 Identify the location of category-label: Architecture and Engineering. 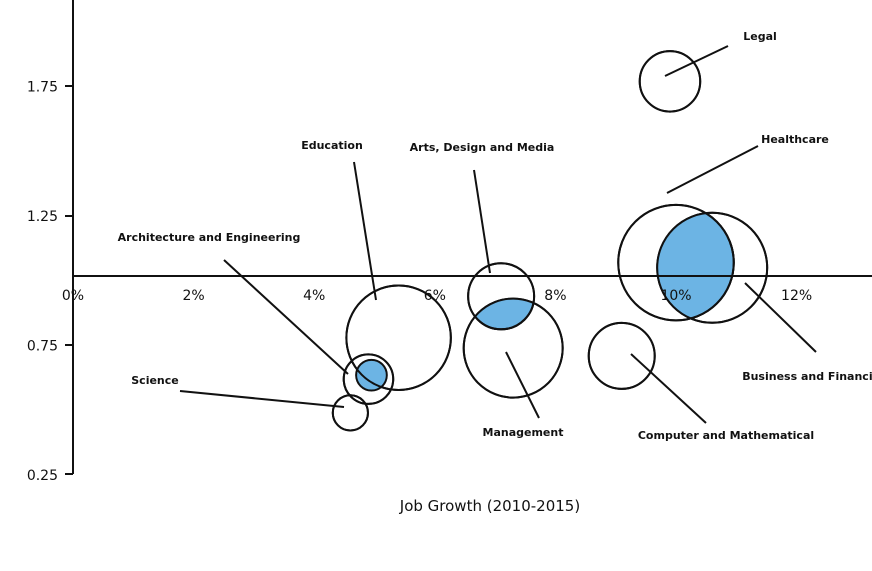
(209, 237).